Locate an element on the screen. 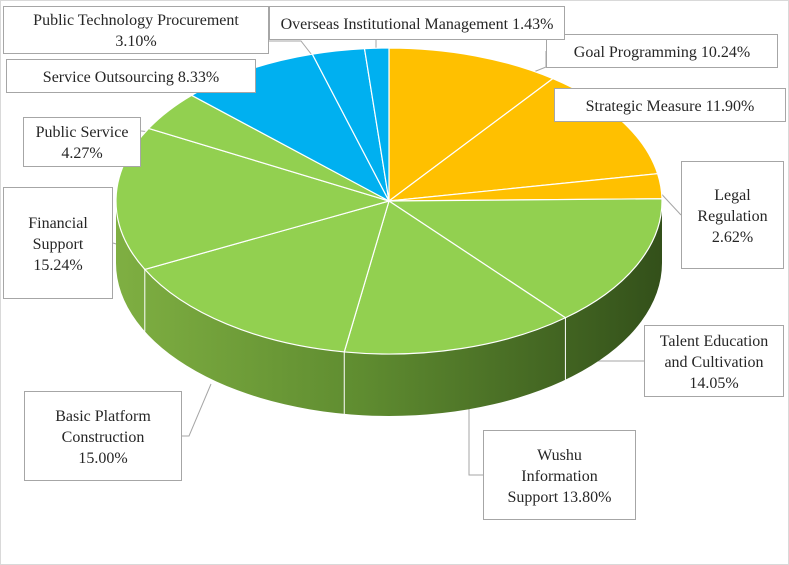 This screenshot has width=789, height=565. data-label-line: Overseas Institutional Management 1.43% is located at coordinates (417, 24).